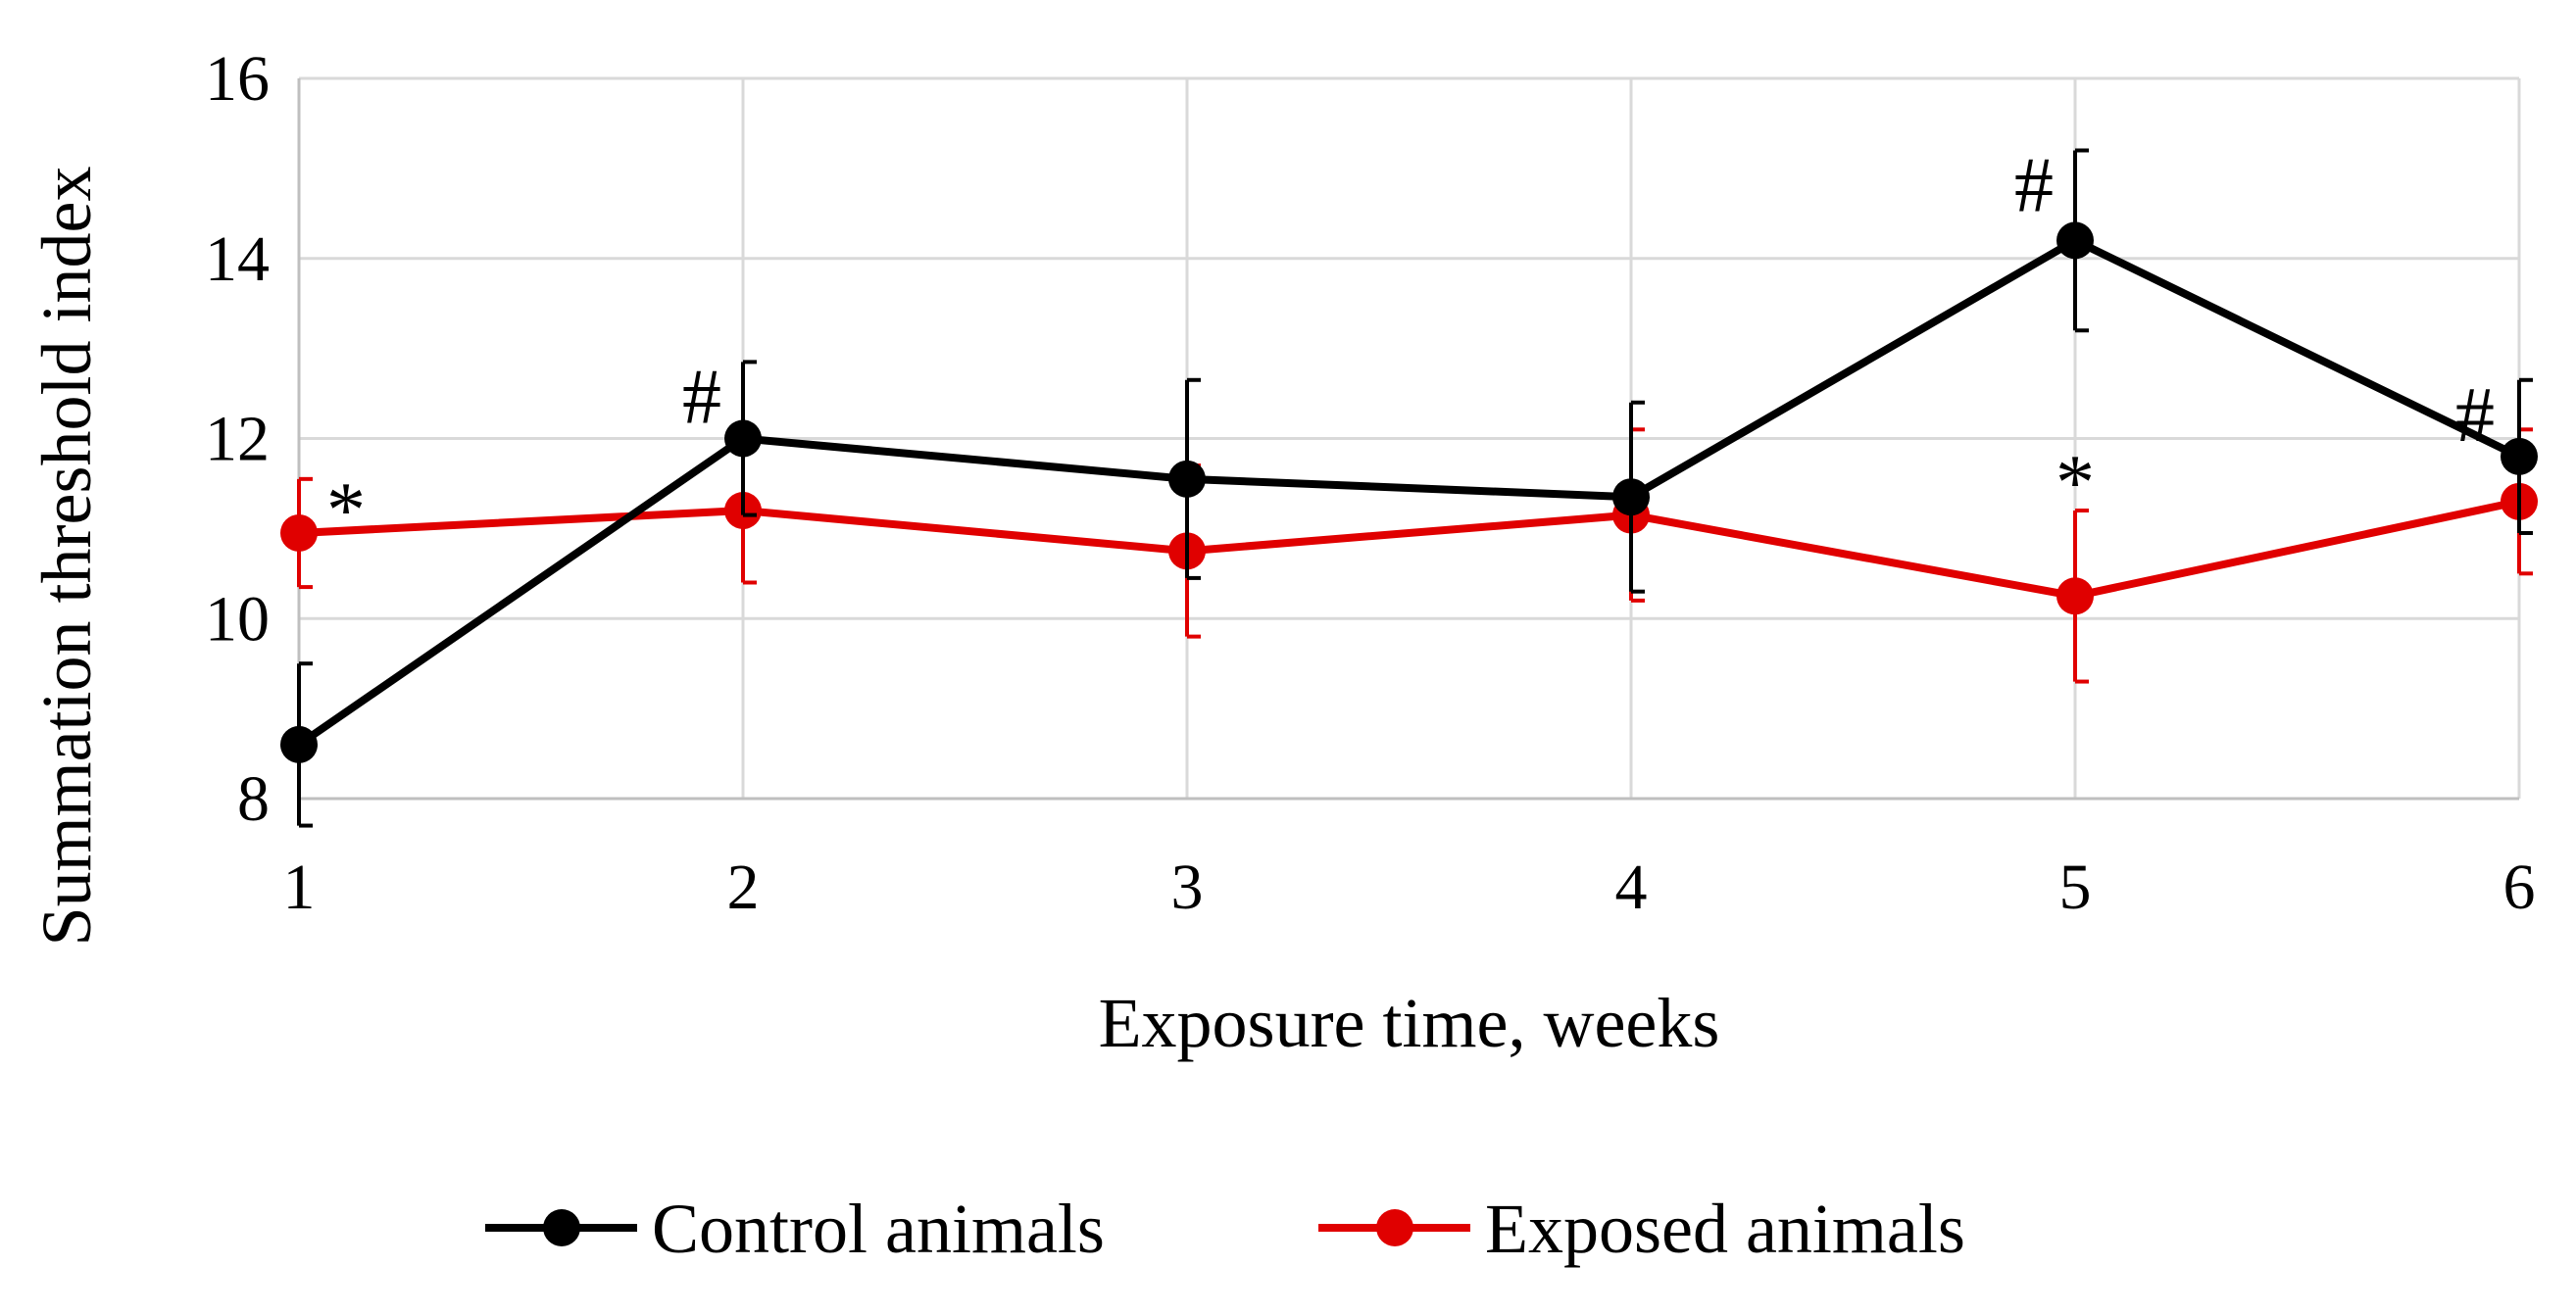  I want to click on legend: Control animals Exposed animals, so click(1225, 1229).